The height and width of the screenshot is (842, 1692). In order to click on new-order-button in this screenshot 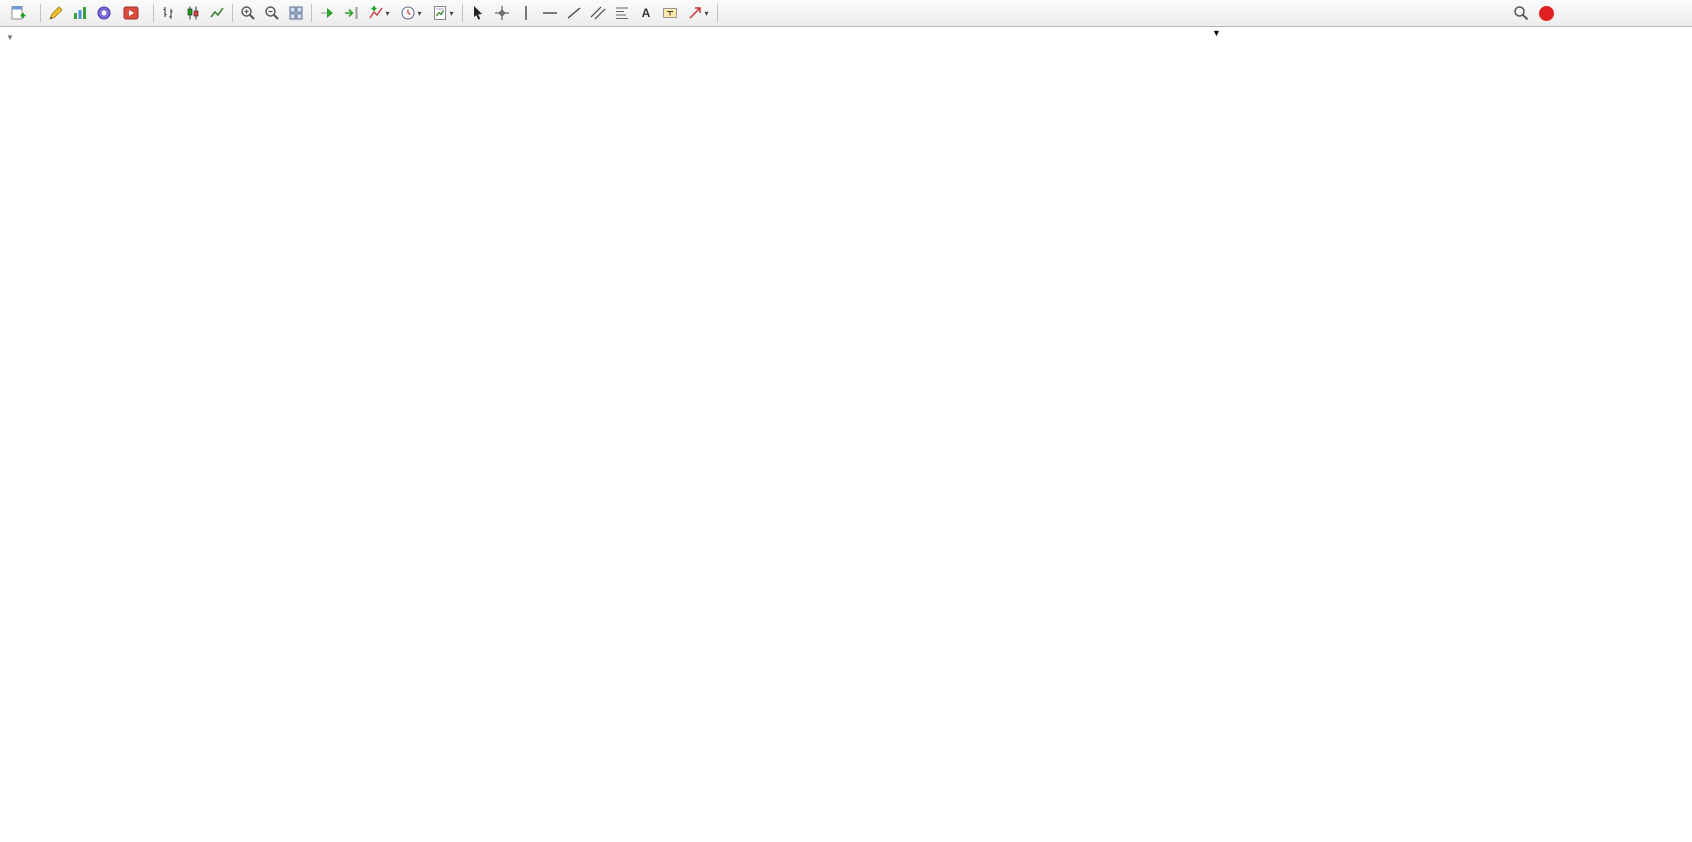, I will do `click(20, 13)`.